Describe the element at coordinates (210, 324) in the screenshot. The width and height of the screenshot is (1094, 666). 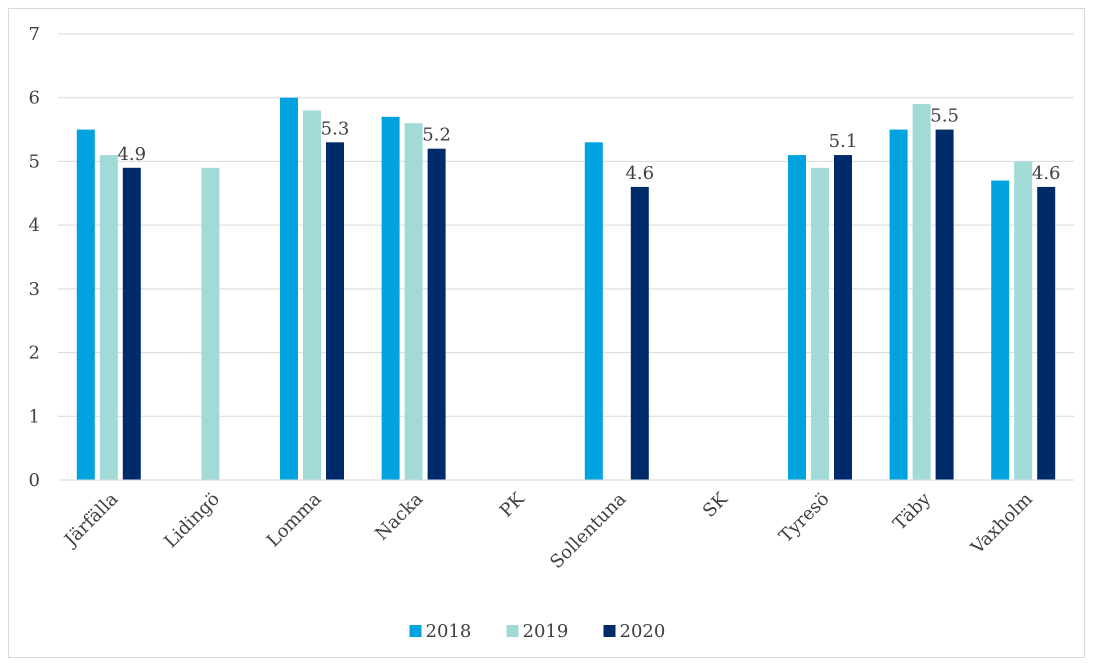
I see `bar-2019-Lidingö` at that location.